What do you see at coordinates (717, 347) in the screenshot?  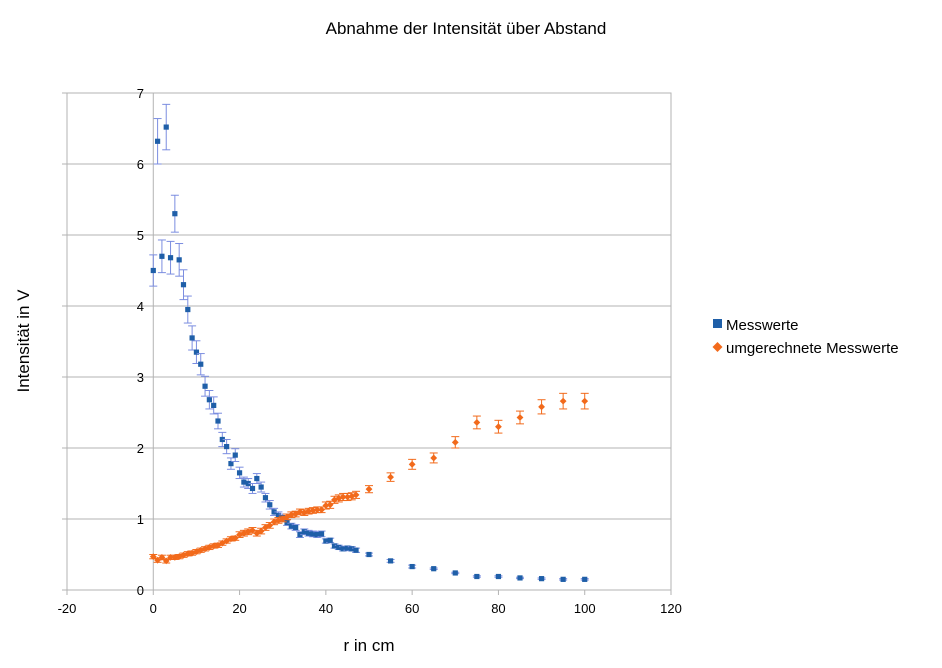 I see `legend-marker-diamond` at bounding box center [717, 347].